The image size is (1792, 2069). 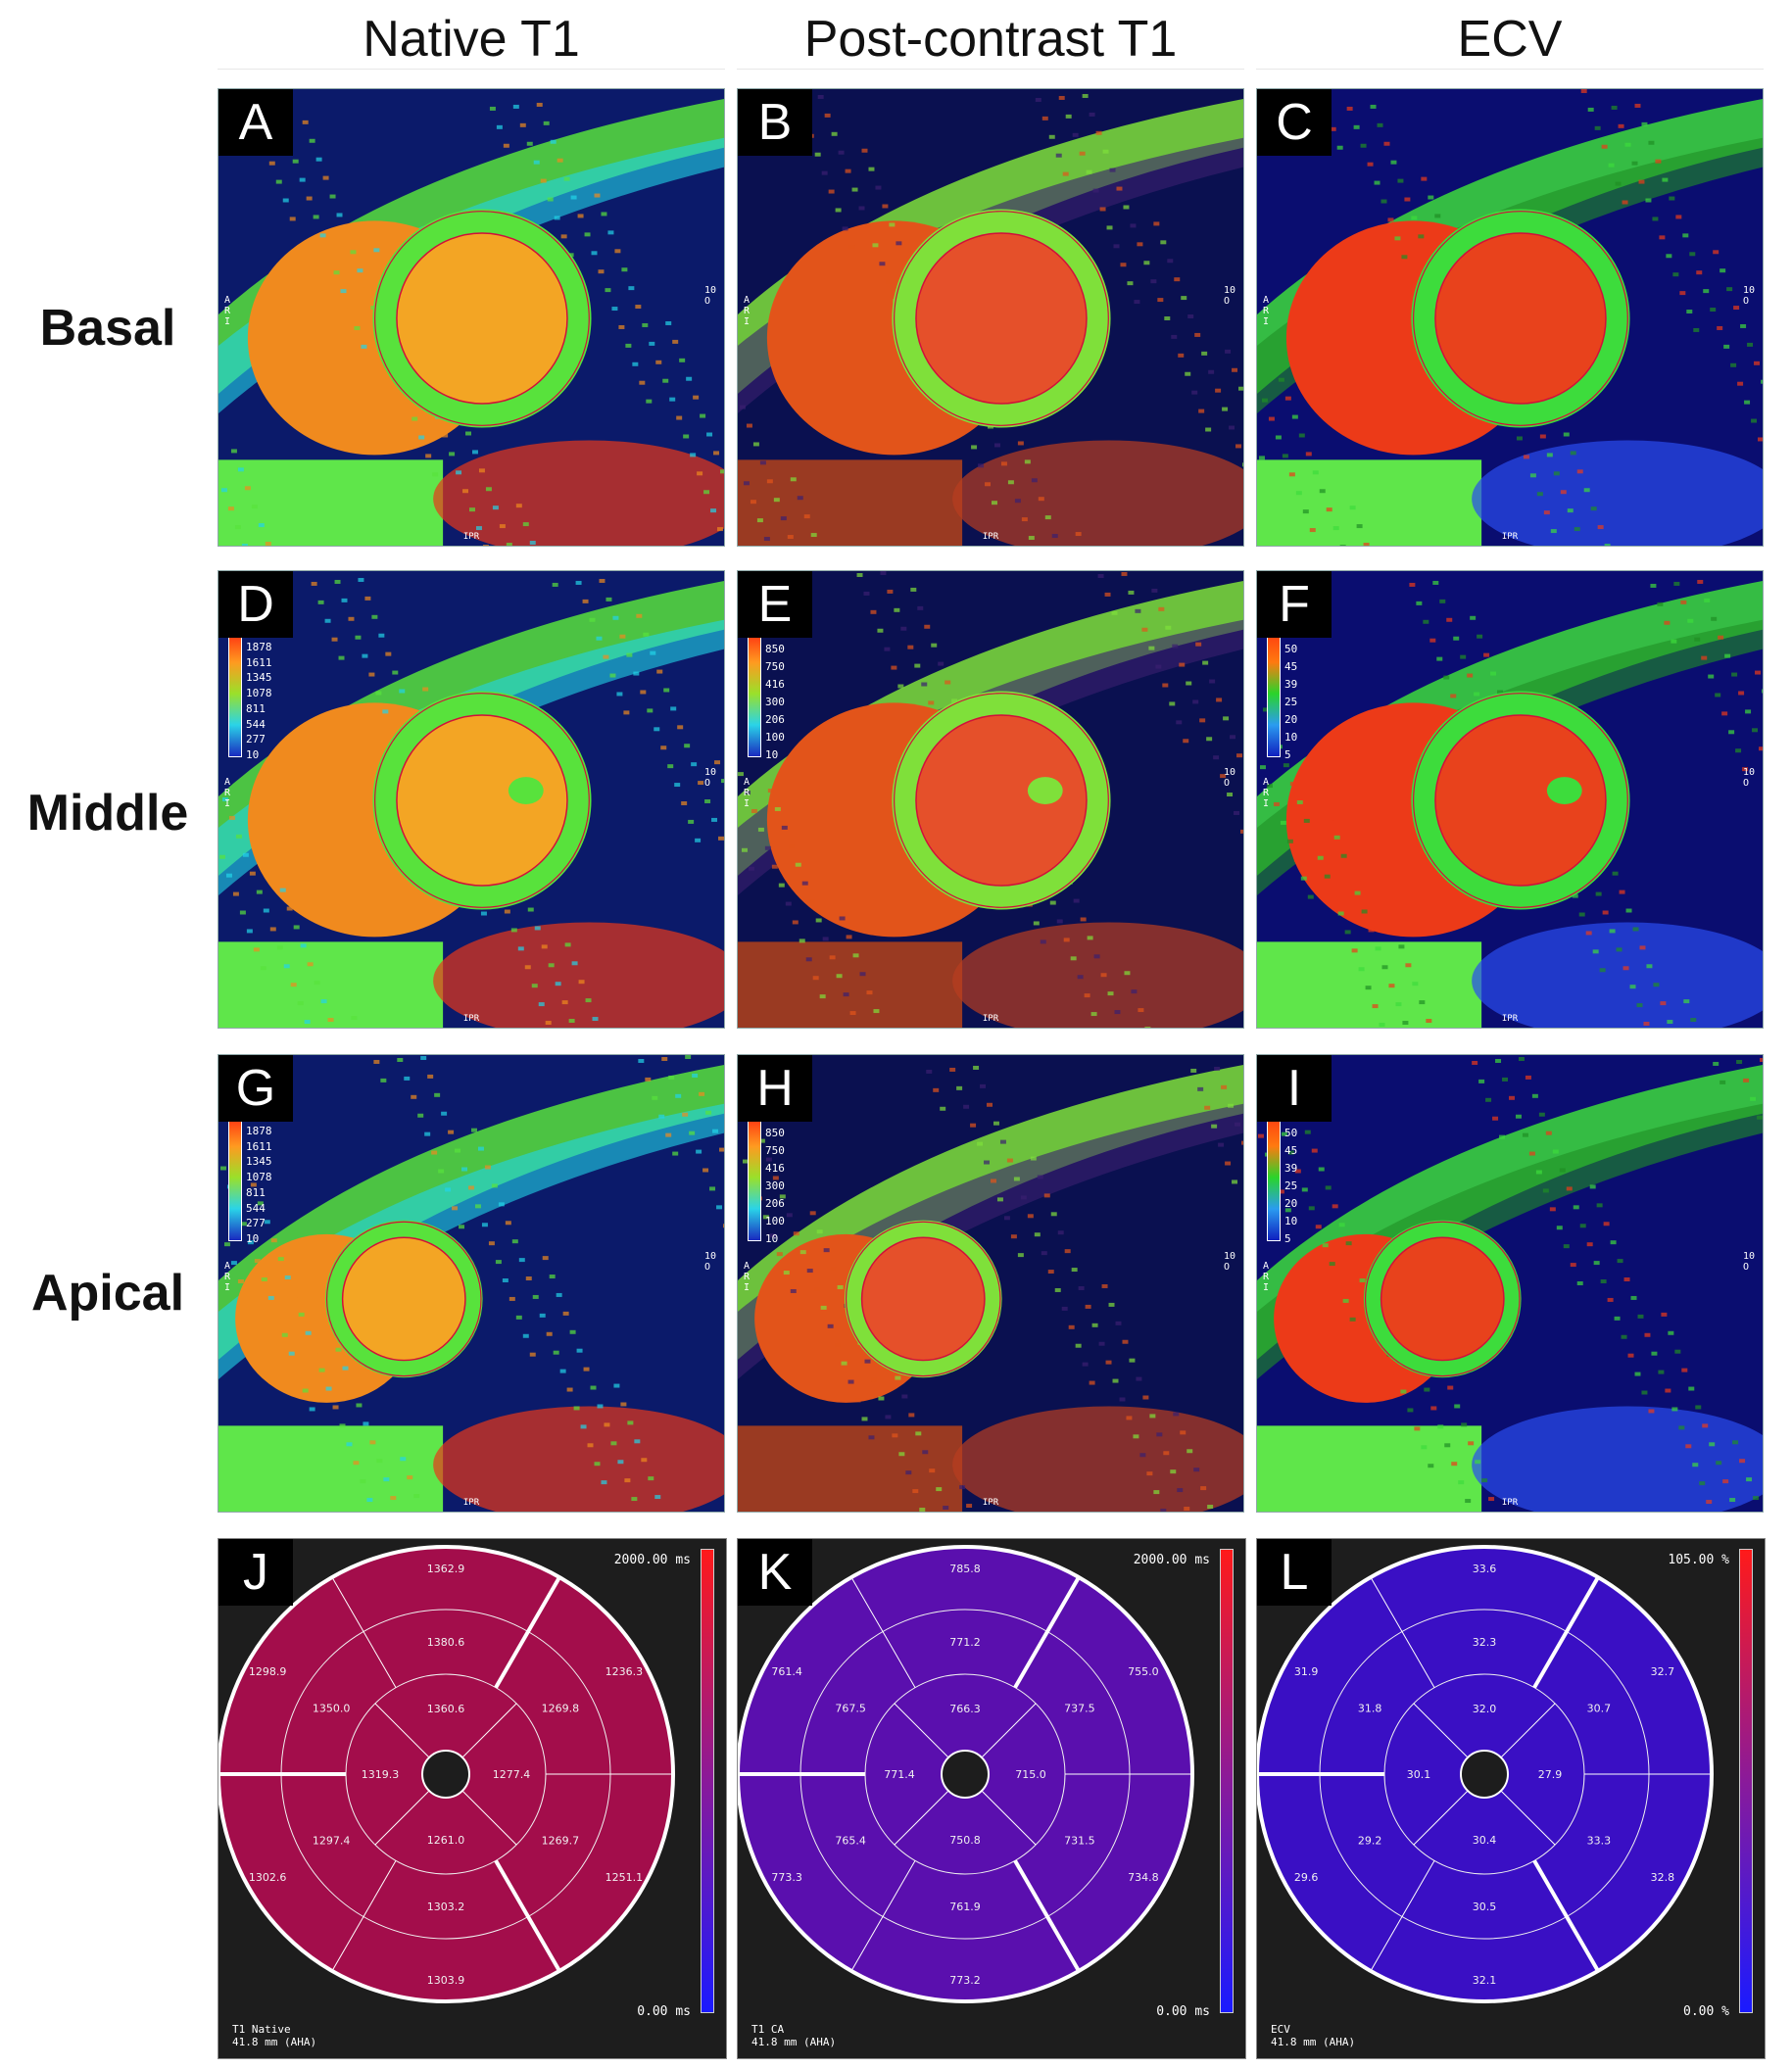 I want to click on basal-segment-value: 761.4, so click(x=786, y=1671).